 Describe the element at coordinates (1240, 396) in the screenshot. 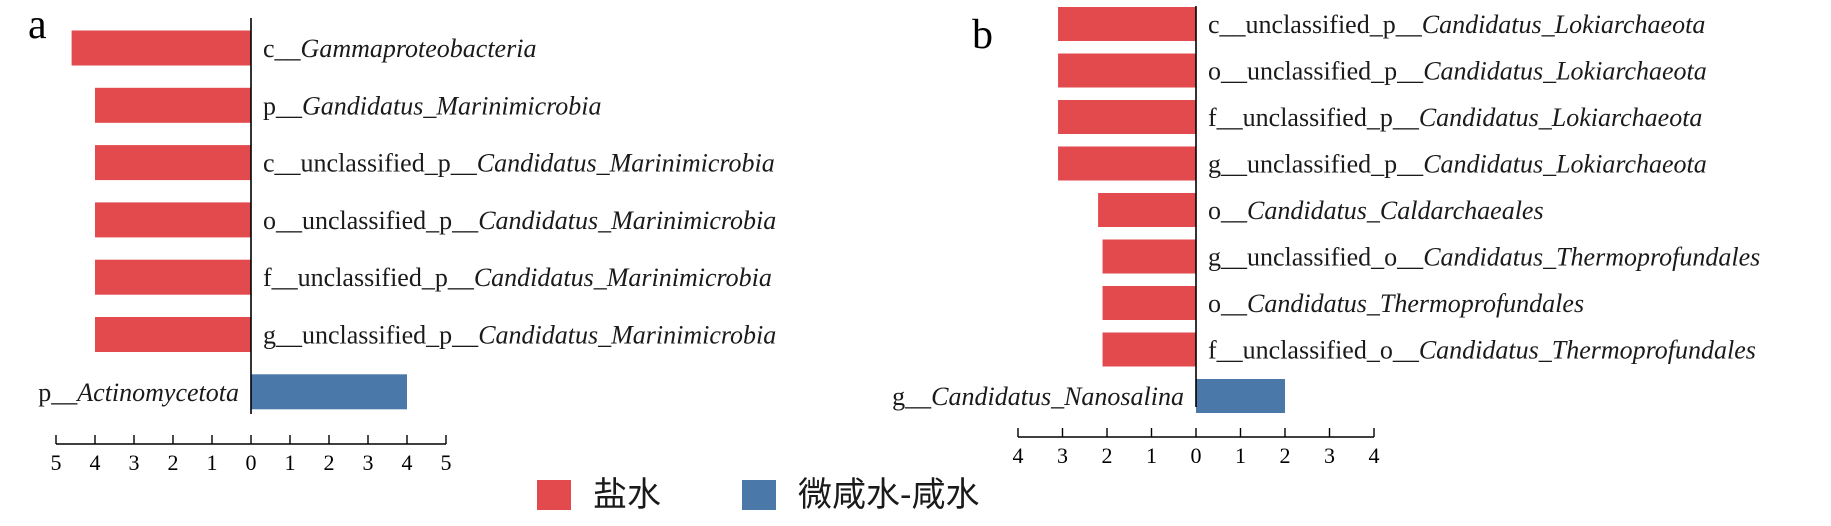

I see `bar-candidatus-nanosalina` at that location.